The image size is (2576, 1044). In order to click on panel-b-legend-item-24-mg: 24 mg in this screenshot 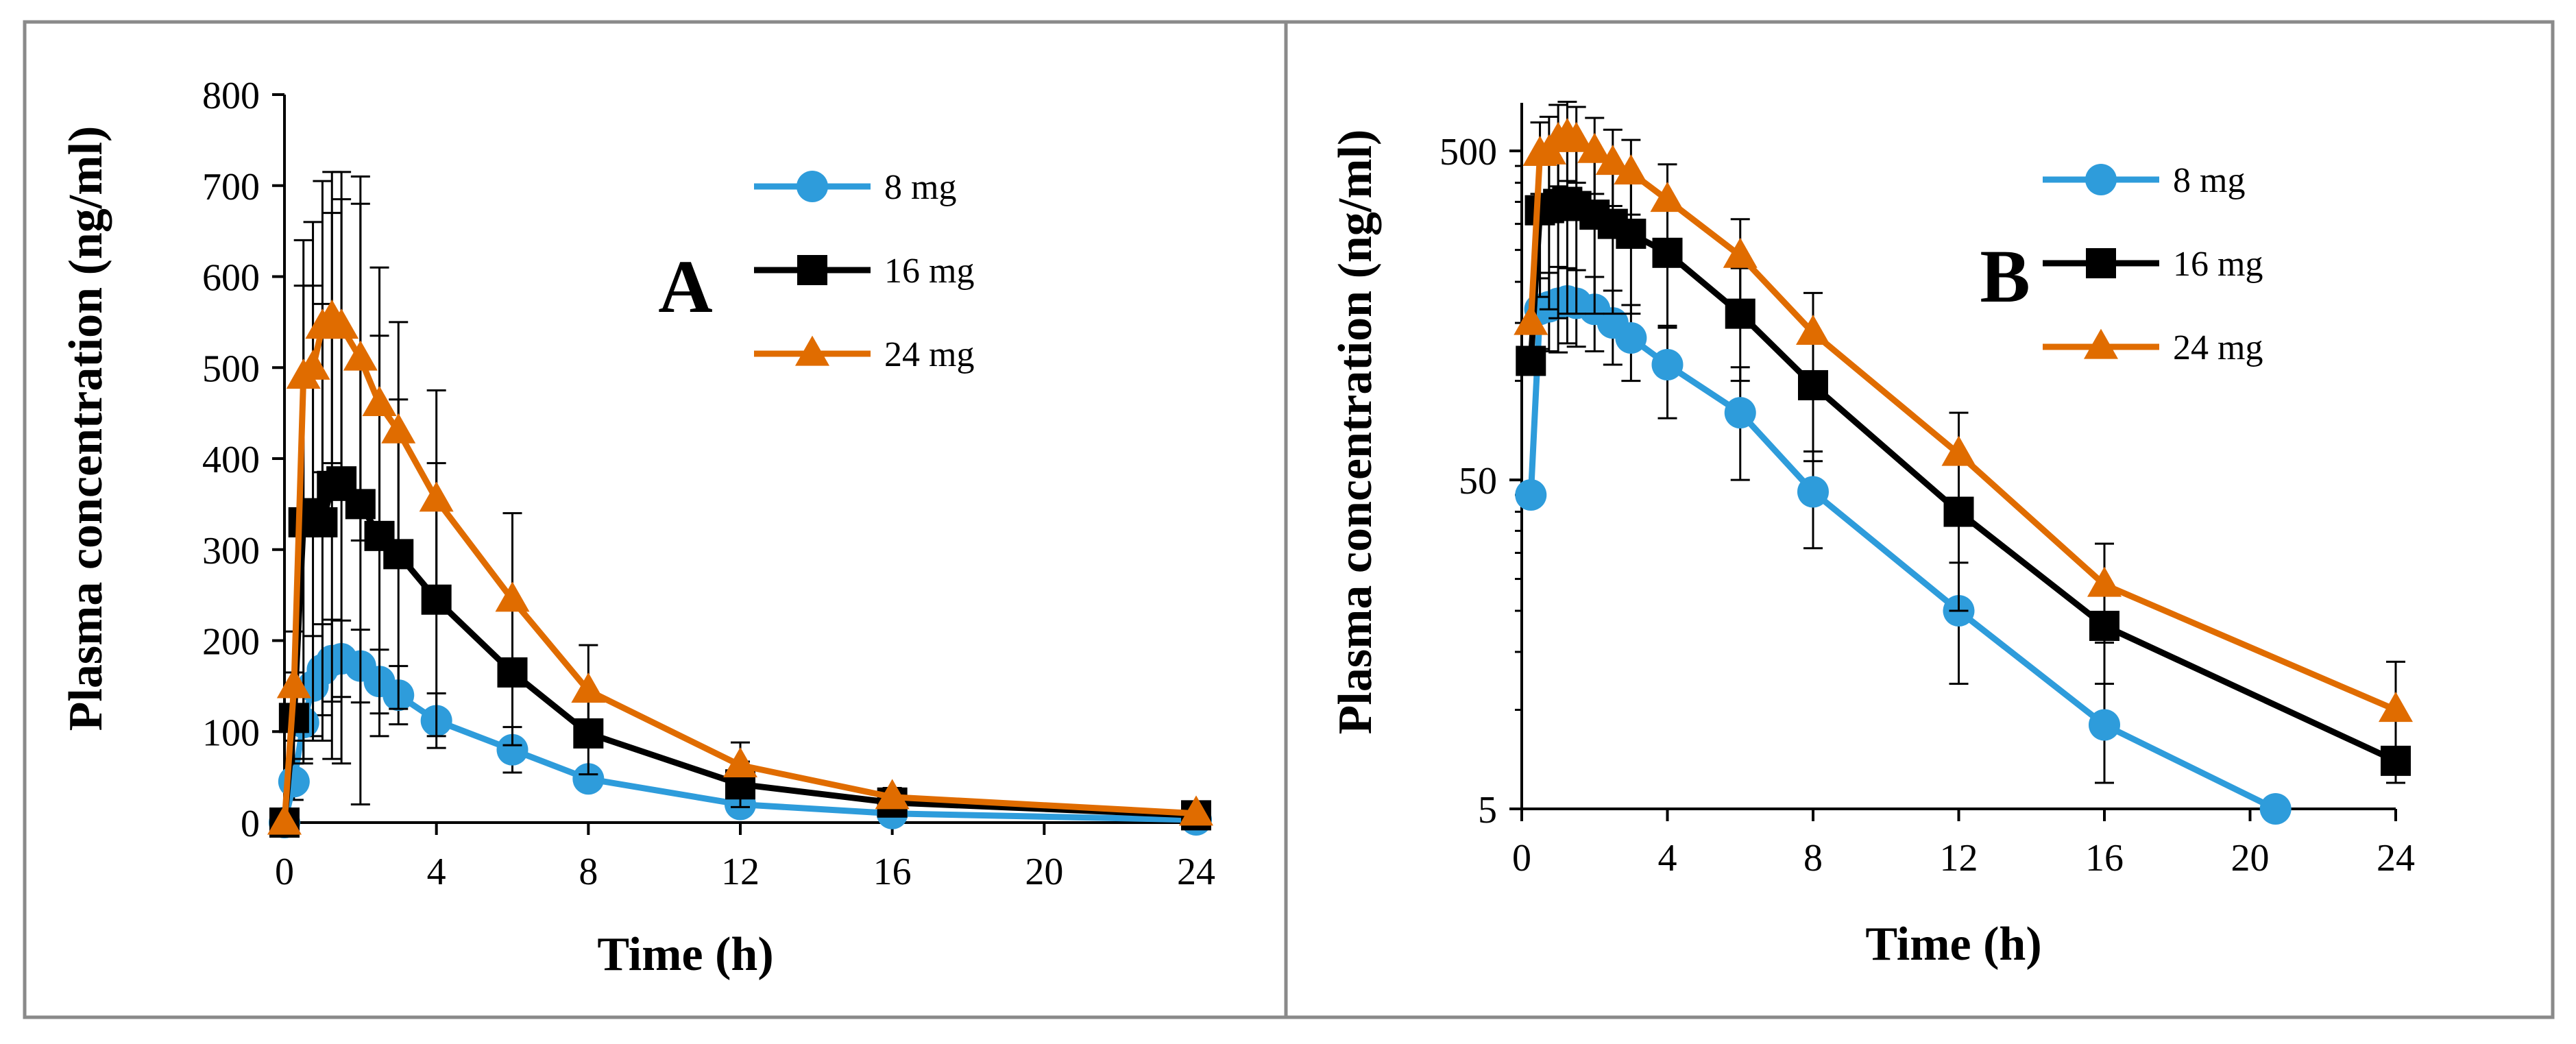, I will do `click(2153, 347)`.